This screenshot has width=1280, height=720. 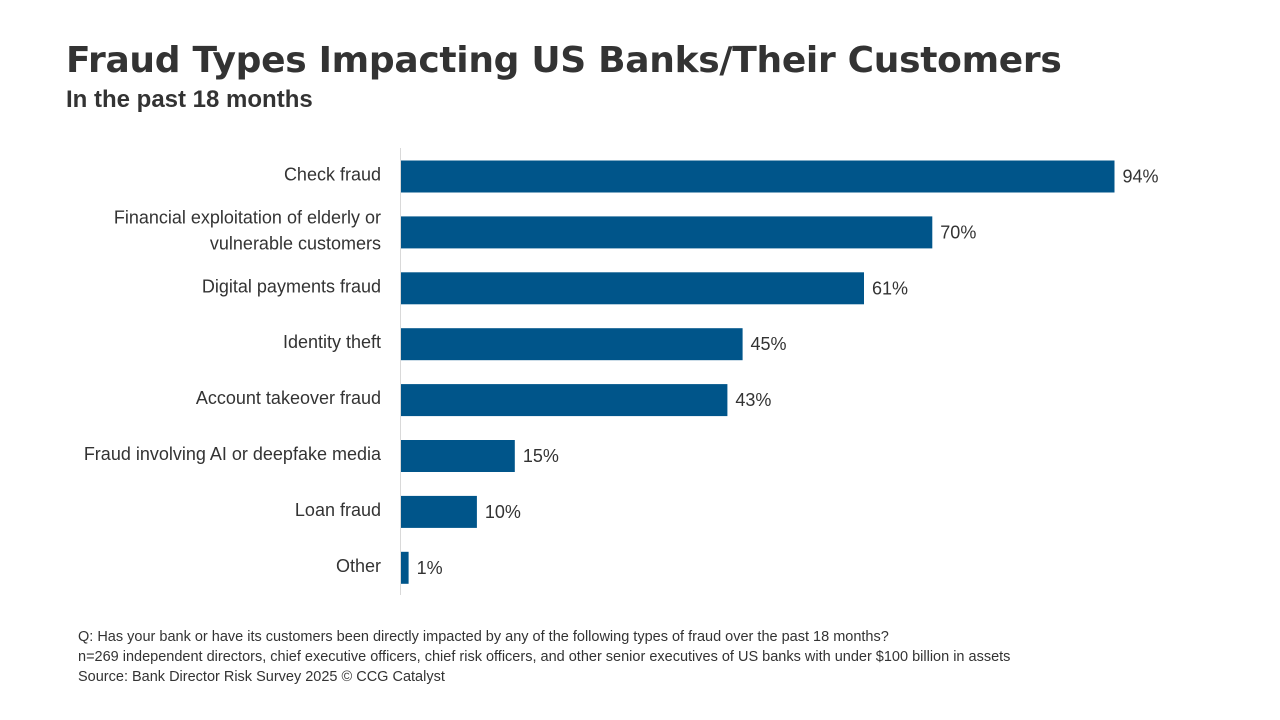 What do you see at coordinates (332, 175) in the screenshot?
I see `category-label: Check fraud` at bounding box center [332, 175].